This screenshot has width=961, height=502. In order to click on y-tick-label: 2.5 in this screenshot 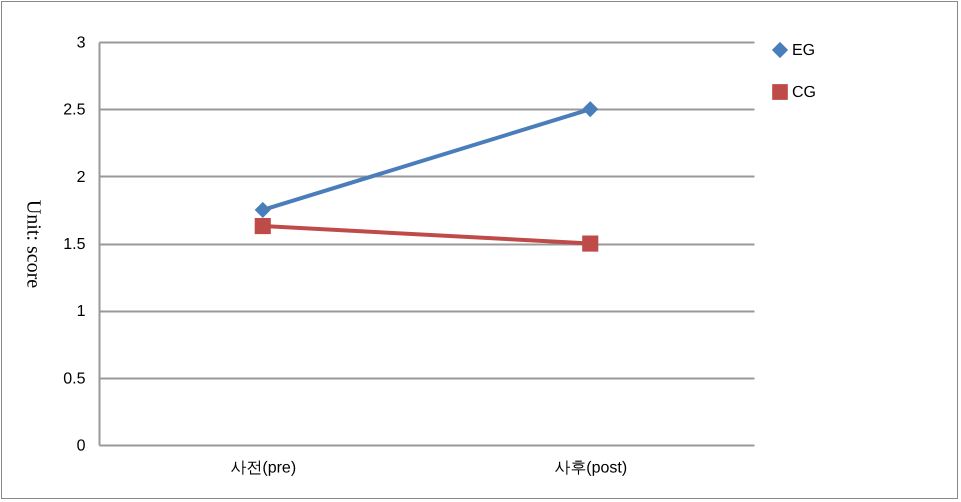, I will do `click(74, 110)`.